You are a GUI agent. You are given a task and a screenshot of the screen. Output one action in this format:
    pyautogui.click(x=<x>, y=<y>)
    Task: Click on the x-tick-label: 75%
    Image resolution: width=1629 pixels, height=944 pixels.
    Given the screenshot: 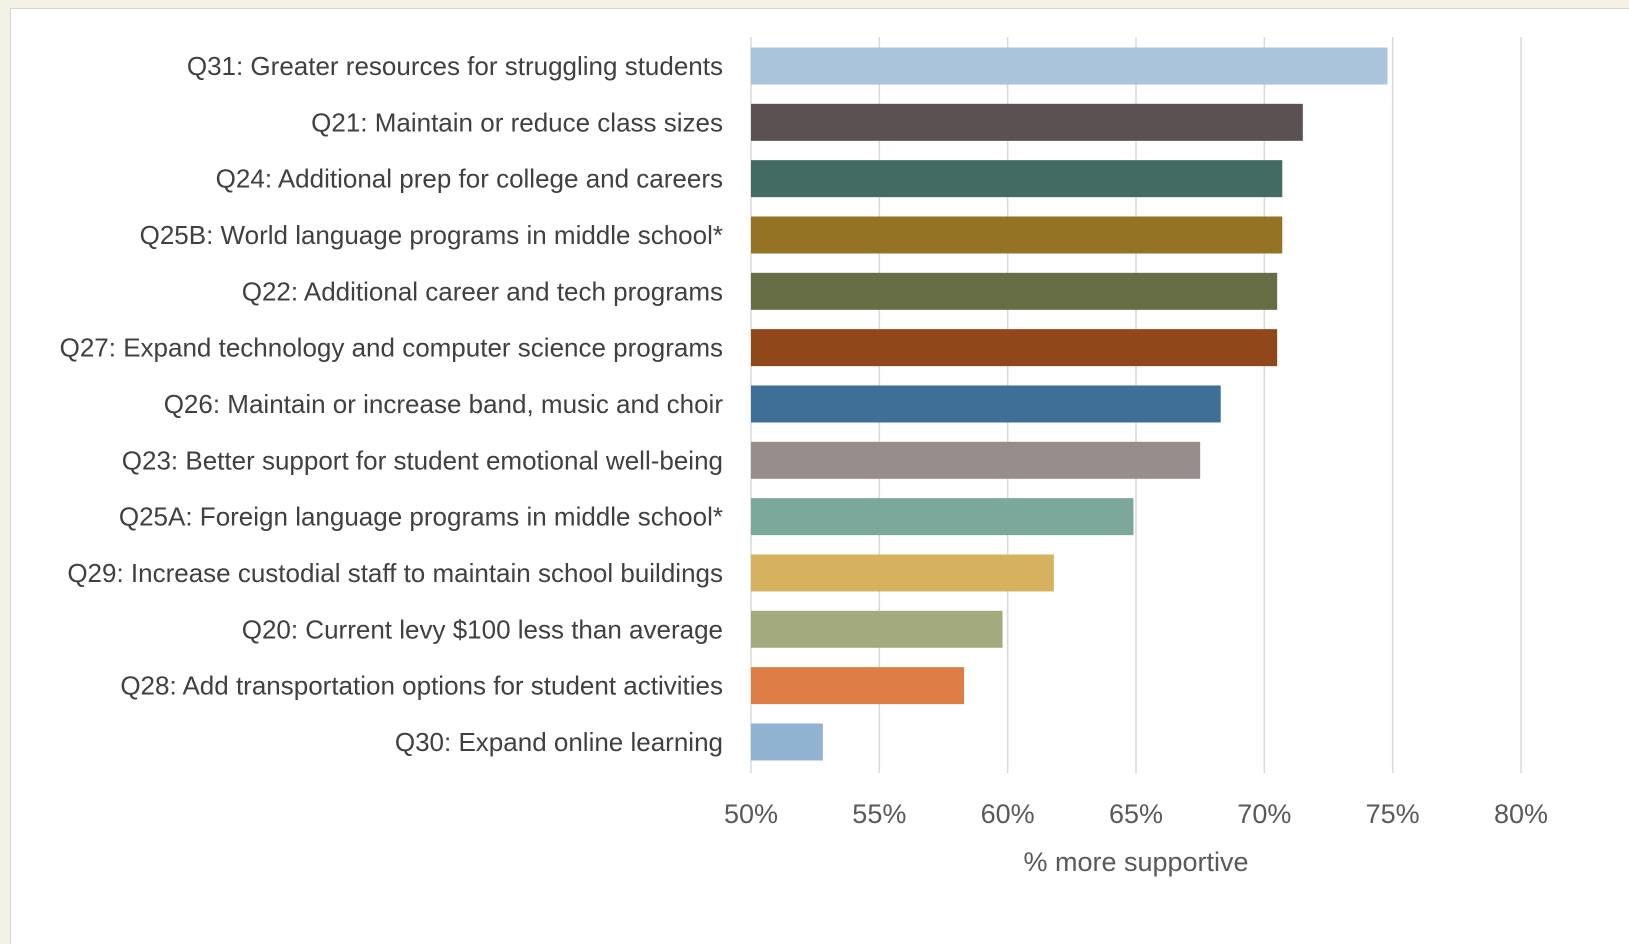 What is the action you would take?
    pyautogui.click(x=1393, y=814)
    